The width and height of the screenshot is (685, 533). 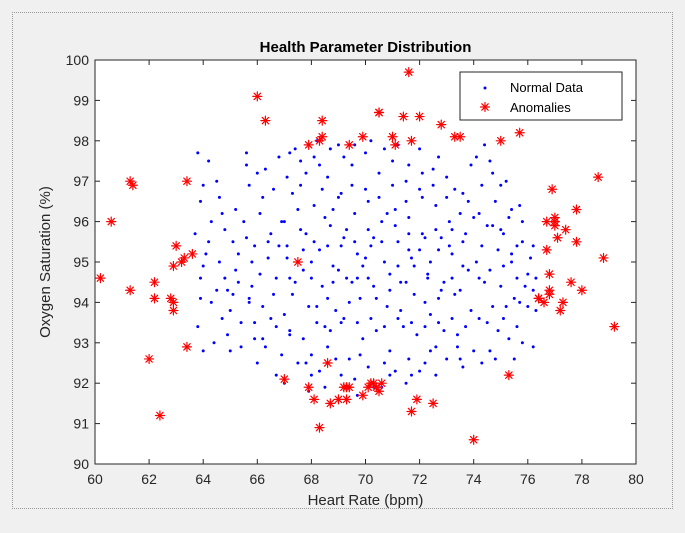 What do you see at coordinates (366, 479) in the screenshot?
I see `x-tick-label: 70` at bounding box center [366, 479].